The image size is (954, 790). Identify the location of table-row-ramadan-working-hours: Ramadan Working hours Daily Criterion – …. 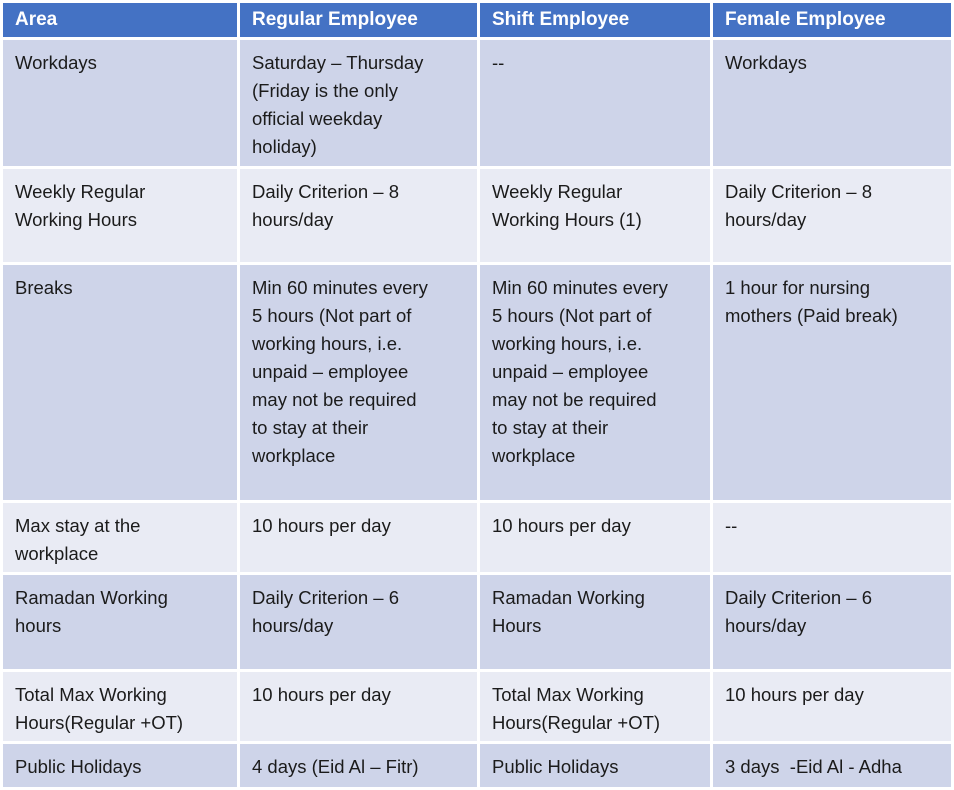
(477, 622).